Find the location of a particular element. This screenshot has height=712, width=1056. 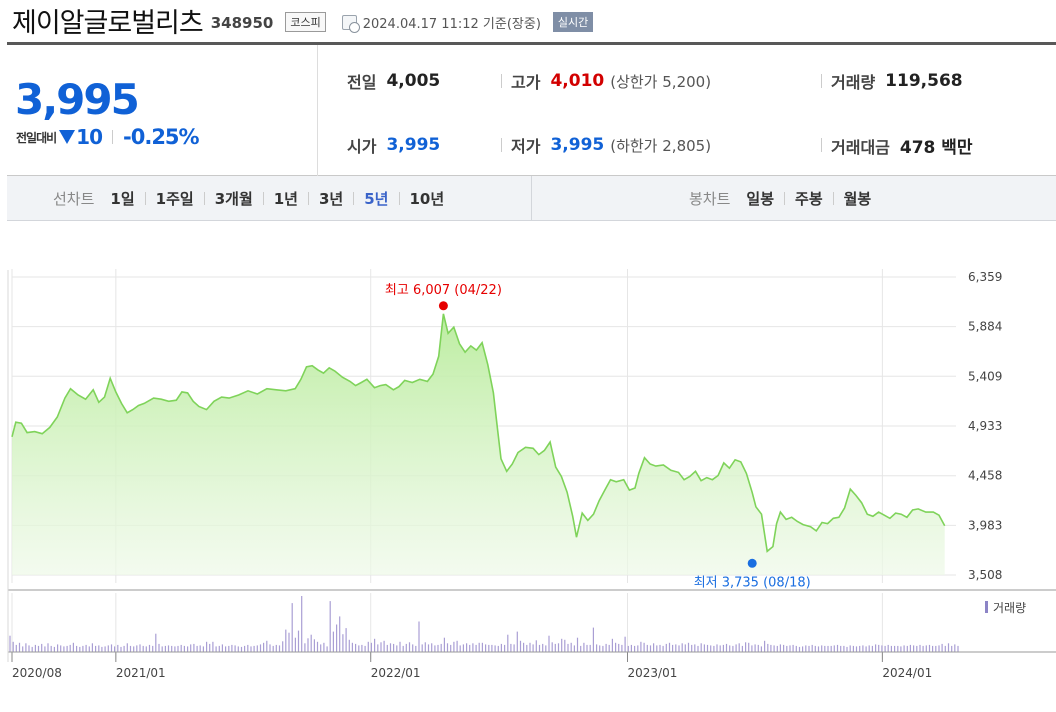

current-price: 3,995 is located at coordinates (77, 99).